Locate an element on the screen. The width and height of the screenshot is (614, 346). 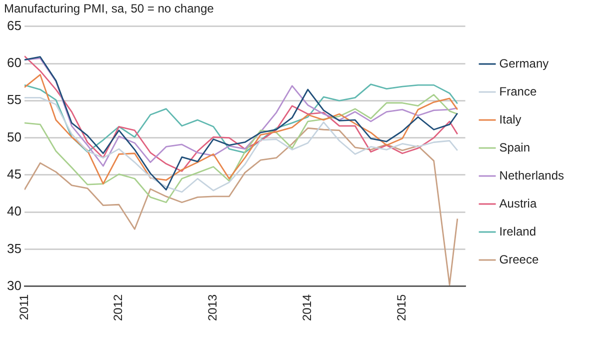
y-tick-label: 50 is located at coordinates (14, 136).